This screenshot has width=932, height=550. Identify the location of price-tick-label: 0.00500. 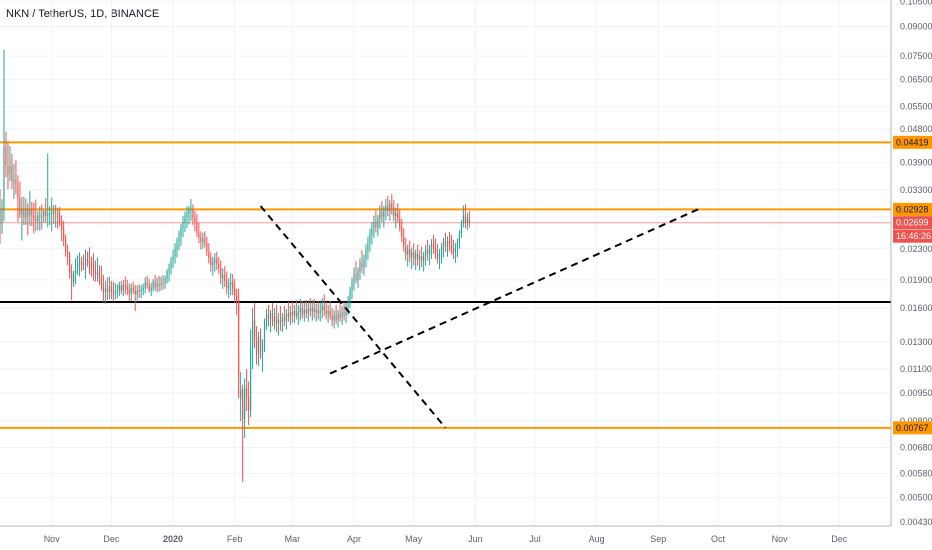
(916, 498).